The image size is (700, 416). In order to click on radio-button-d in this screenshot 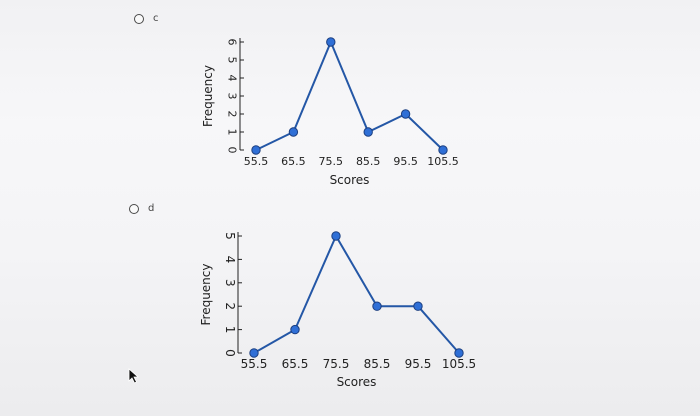, I will do `click(134, 208)`.